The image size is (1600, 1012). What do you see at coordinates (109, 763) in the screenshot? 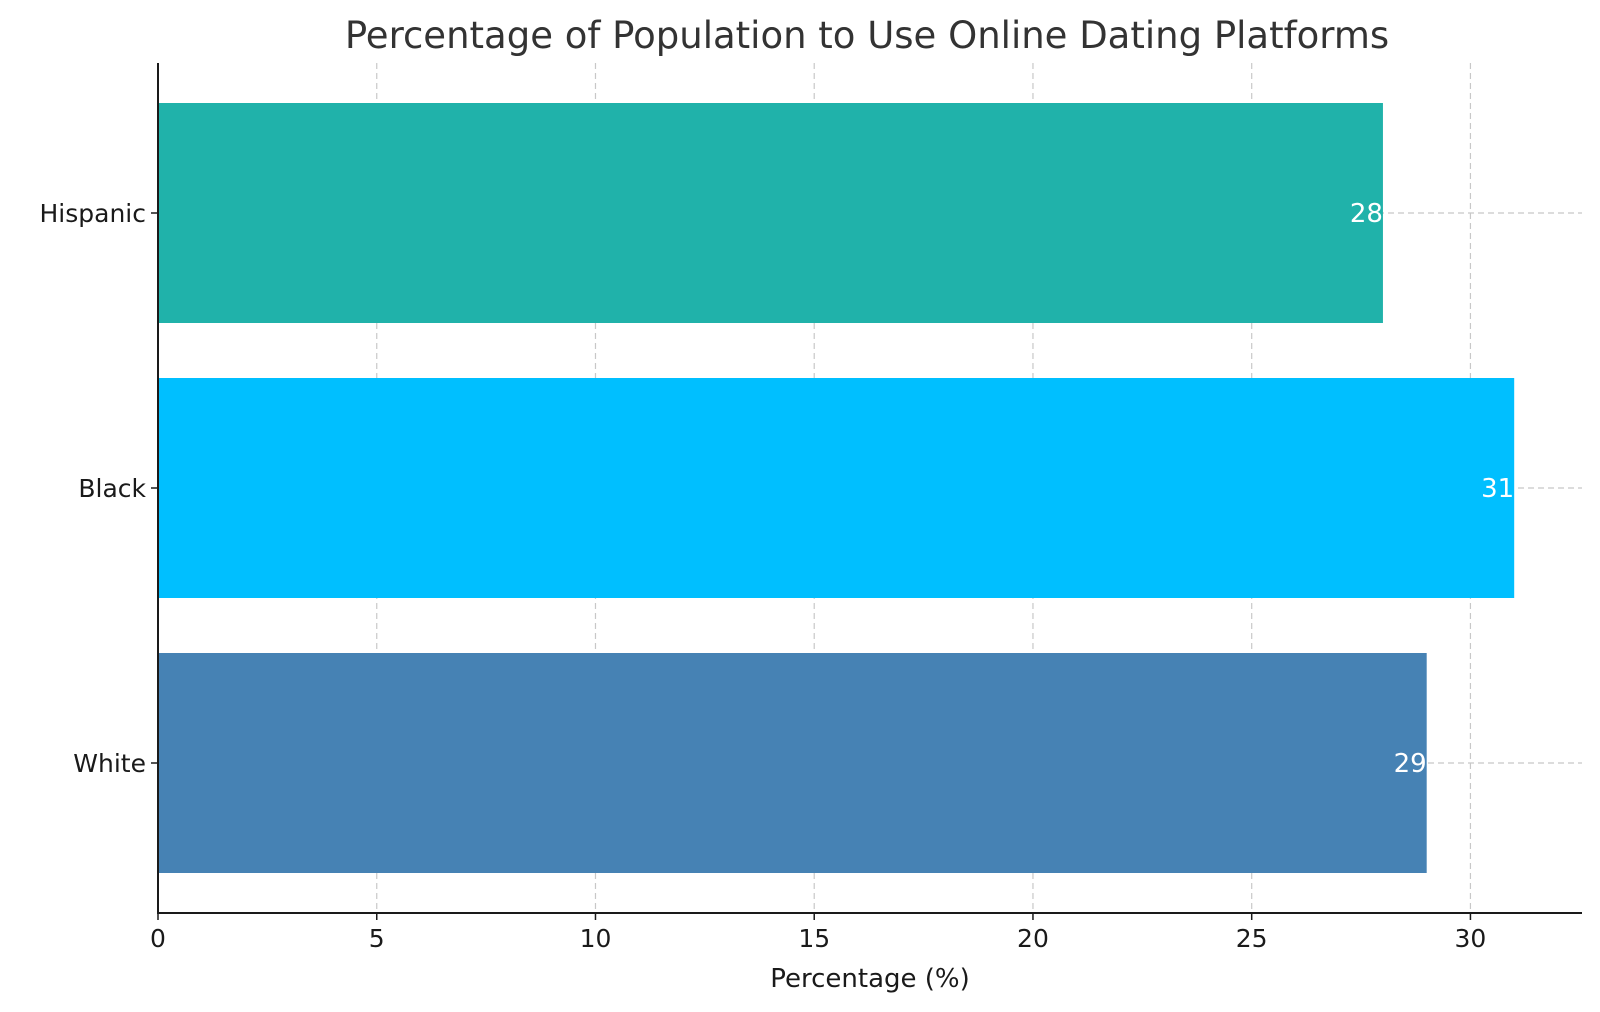
I see `y-tick-label: White` at bounding box center [109, 763].